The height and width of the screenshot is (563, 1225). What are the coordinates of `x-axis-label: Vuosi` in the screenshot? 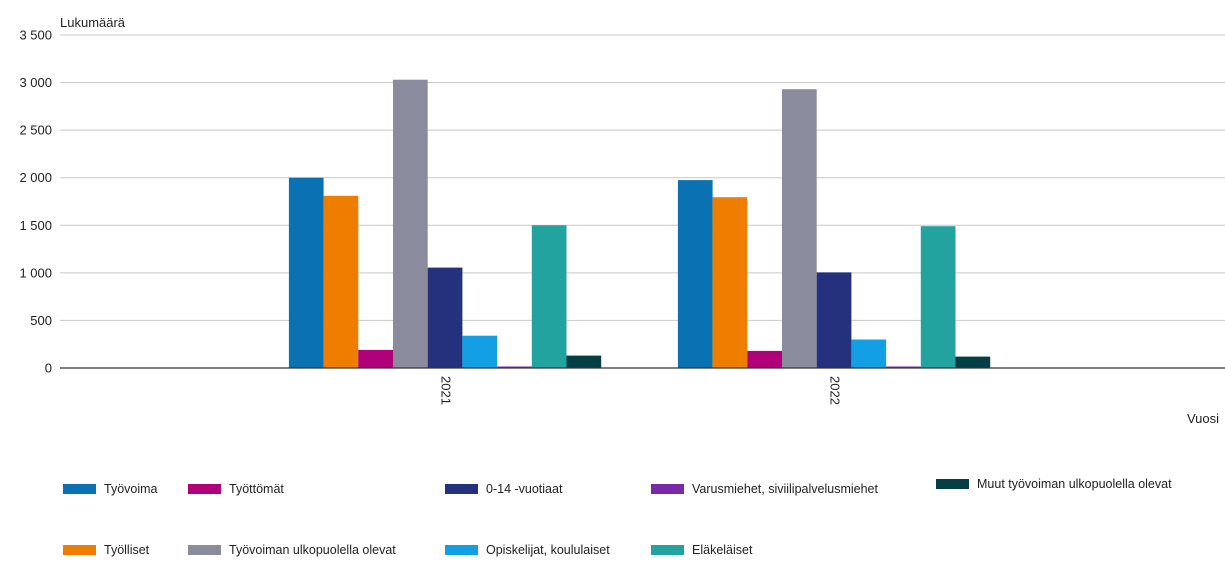 It's located at (1203, 418).